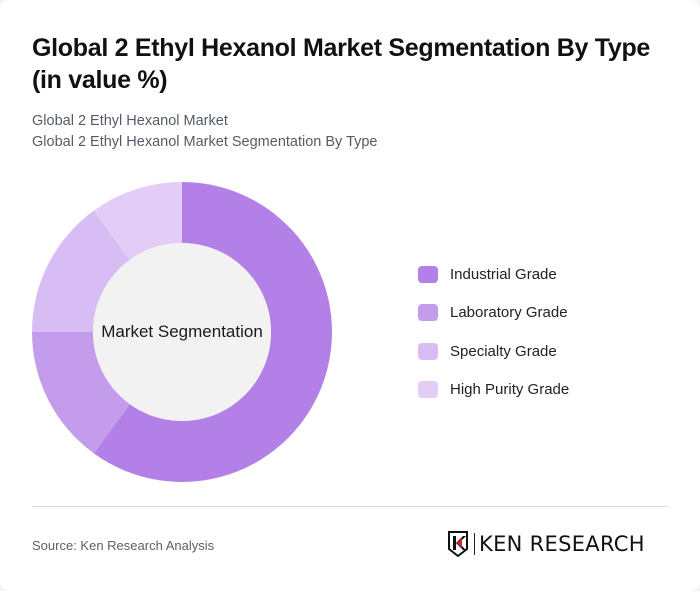 This screenshot has width=700, height=591. I want to click on legend-label: Laboratory Grade, so click(509, 312).